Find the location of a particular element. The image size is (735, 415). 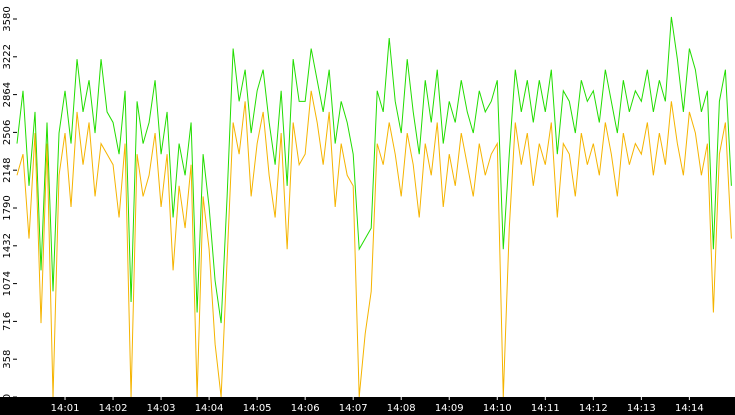

y-tick-label: 2148 is located at coordinates (7, 169).